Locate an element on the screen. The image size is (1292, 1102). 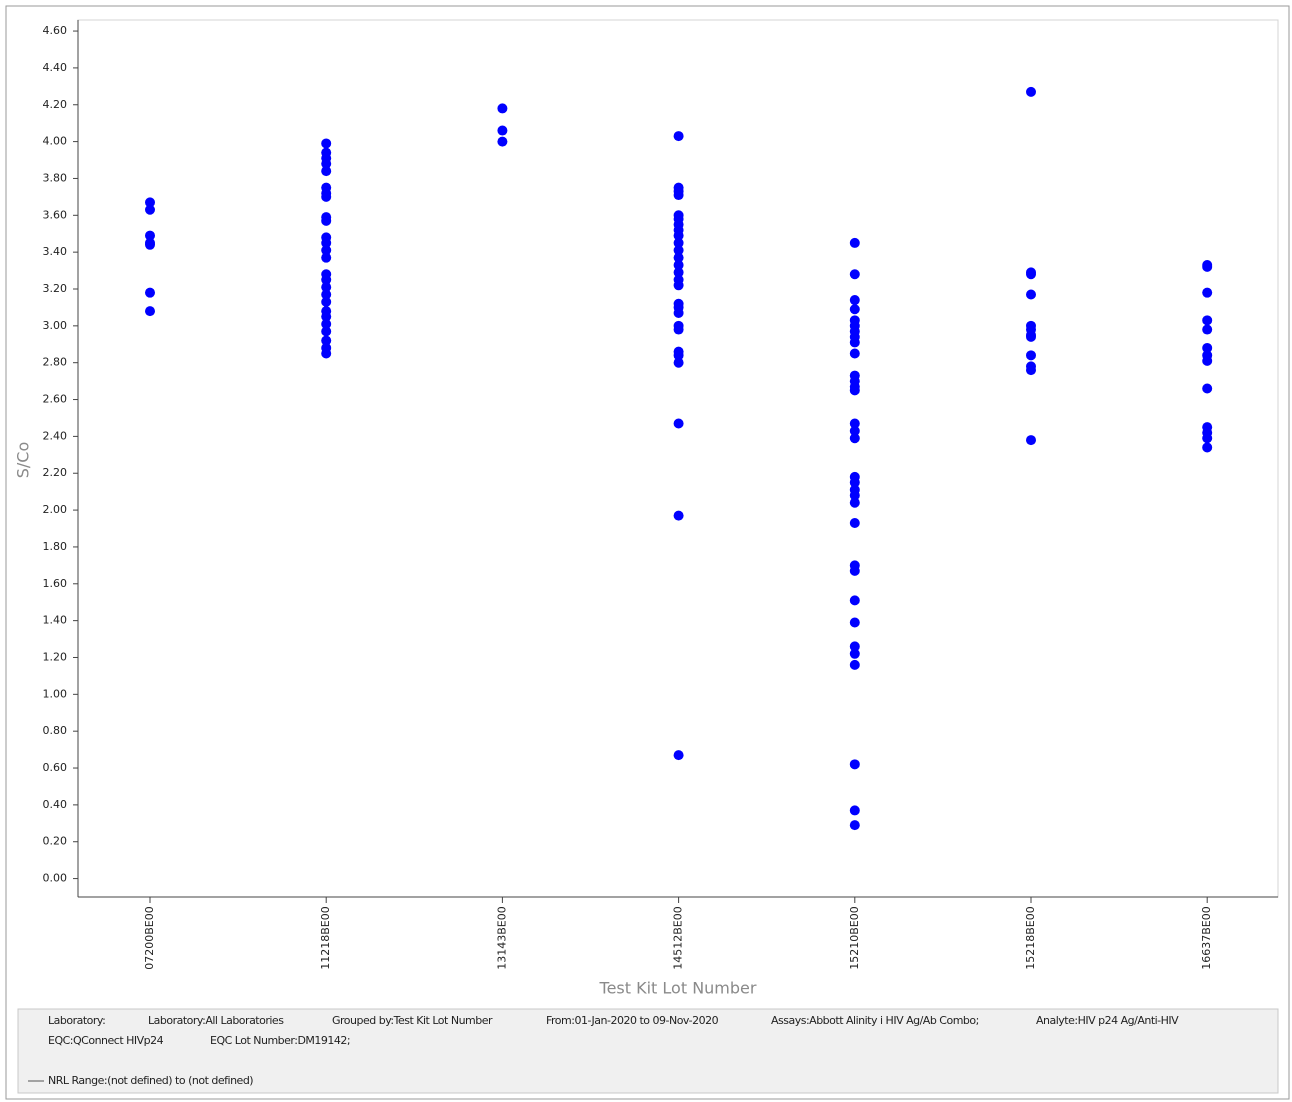
y-tick-label: 4.60 is located at coordinates (55, 30).